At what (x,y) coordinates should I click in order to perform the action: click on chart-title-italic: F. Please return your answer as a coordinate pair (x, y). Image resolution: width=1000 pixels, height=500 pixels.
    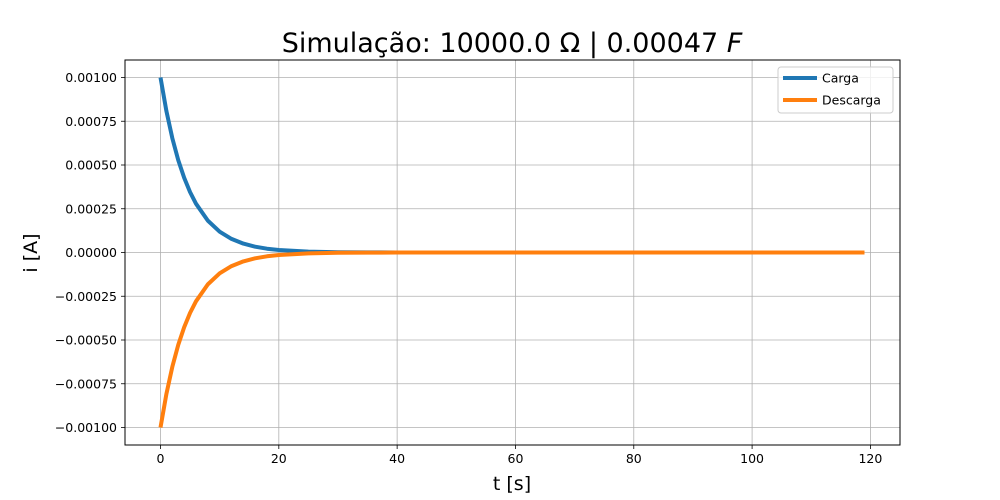
    Looking at the image, I should click on (735, 43).